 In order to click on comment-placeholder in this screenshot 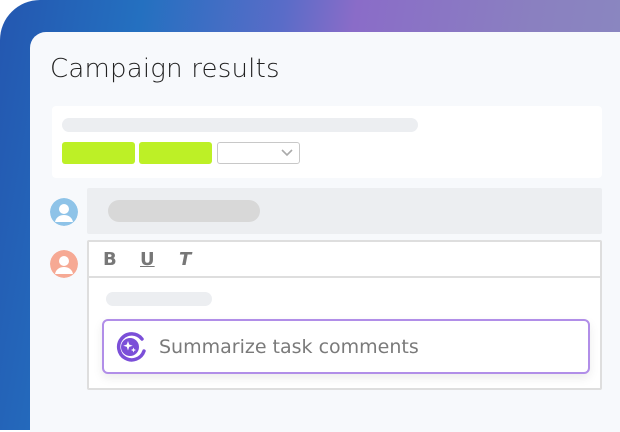, I will do `click(184, 211)`.